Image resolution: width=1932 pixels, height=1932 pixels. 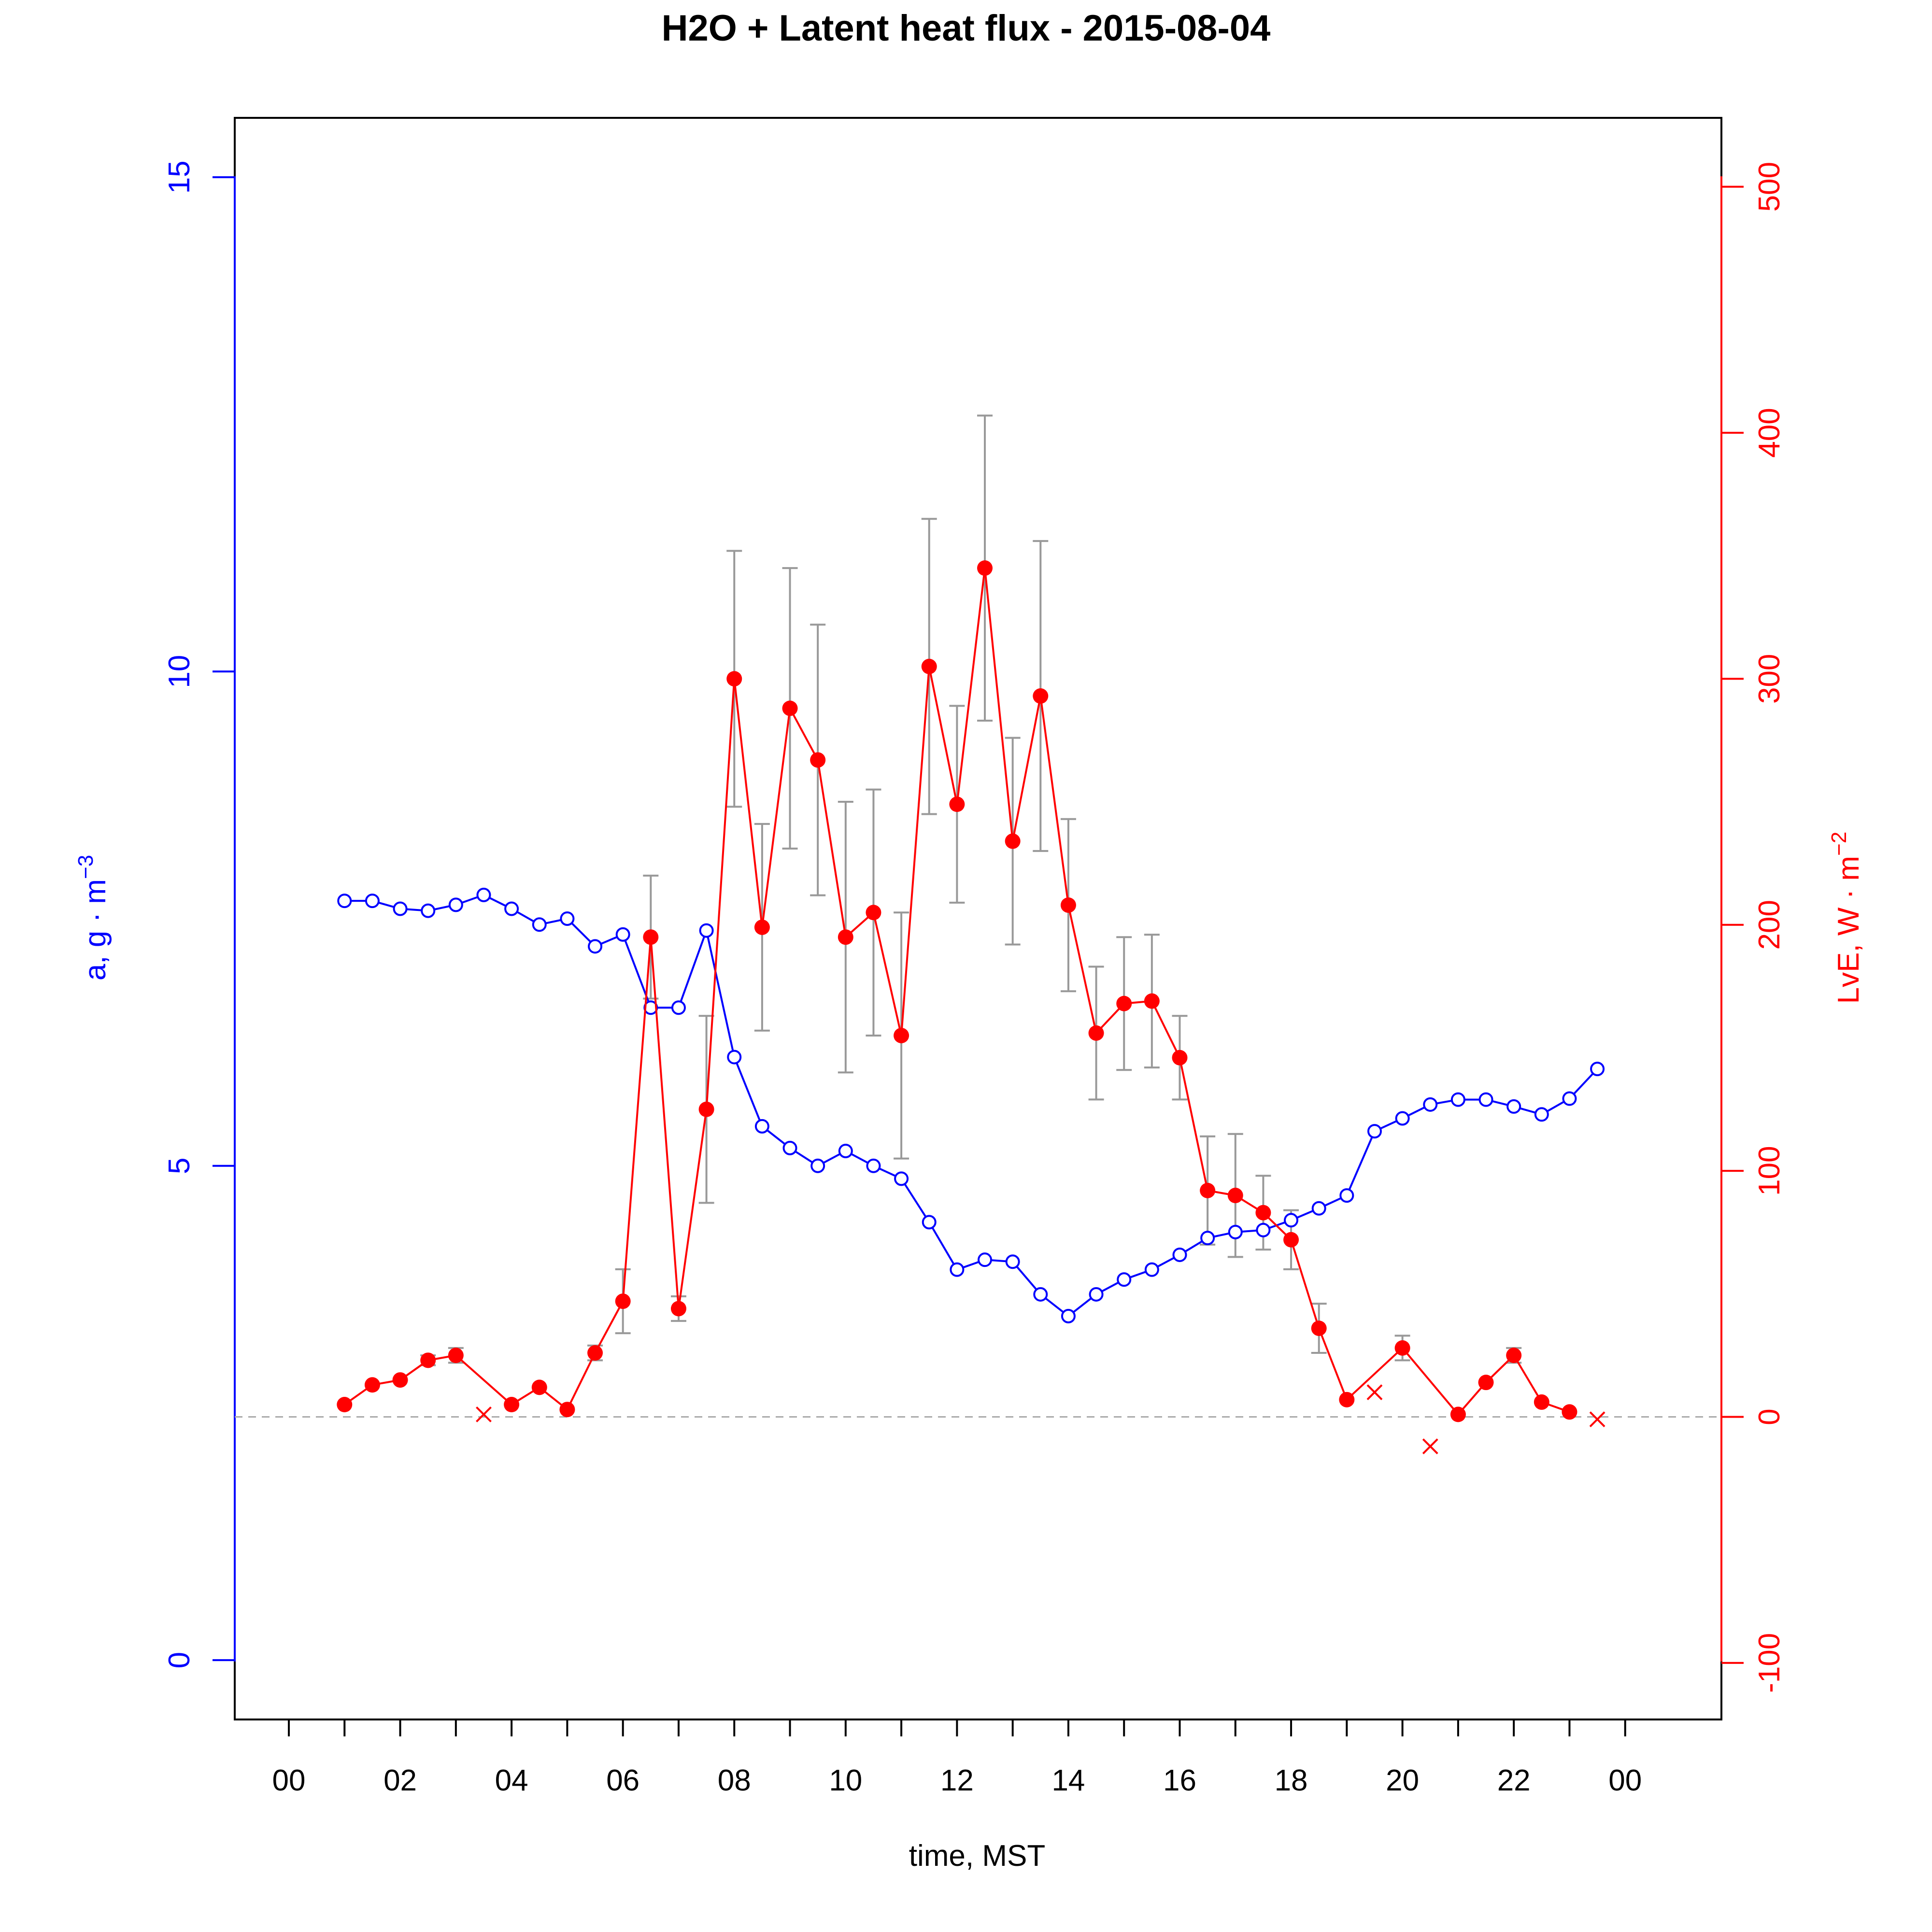 I want to click on y-left-tick-label: 15, so click(x=179, y=177).